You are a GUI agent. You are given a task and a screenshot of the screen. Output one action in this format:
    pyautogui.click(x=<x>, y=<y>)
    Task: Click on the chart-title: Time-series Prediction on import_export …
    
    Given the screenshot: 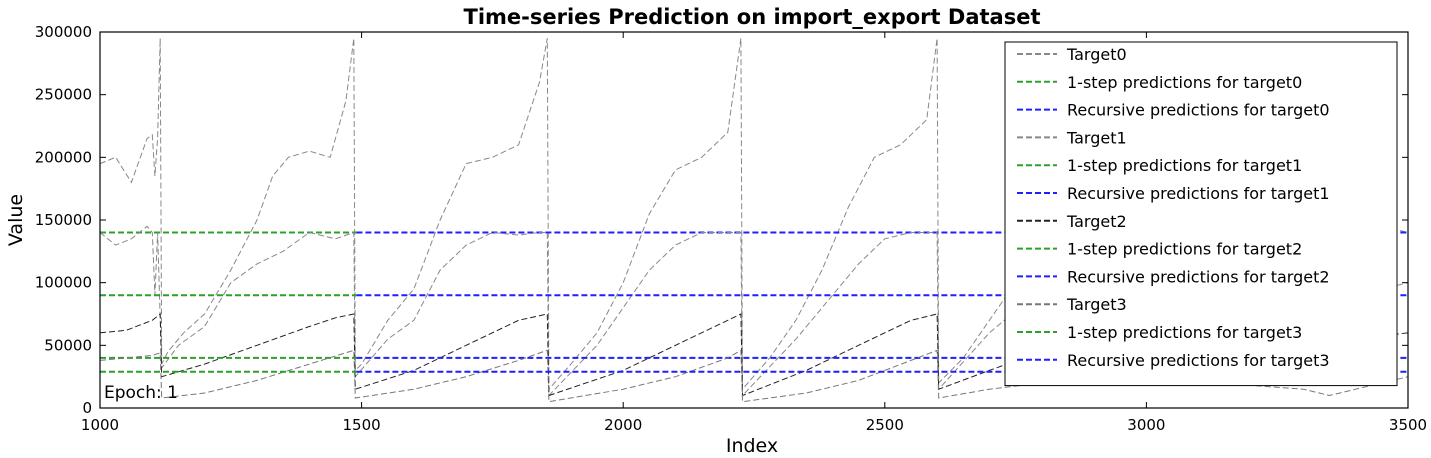 What is the action you would take?
    pyautogui.click(x=752, y=17)
    